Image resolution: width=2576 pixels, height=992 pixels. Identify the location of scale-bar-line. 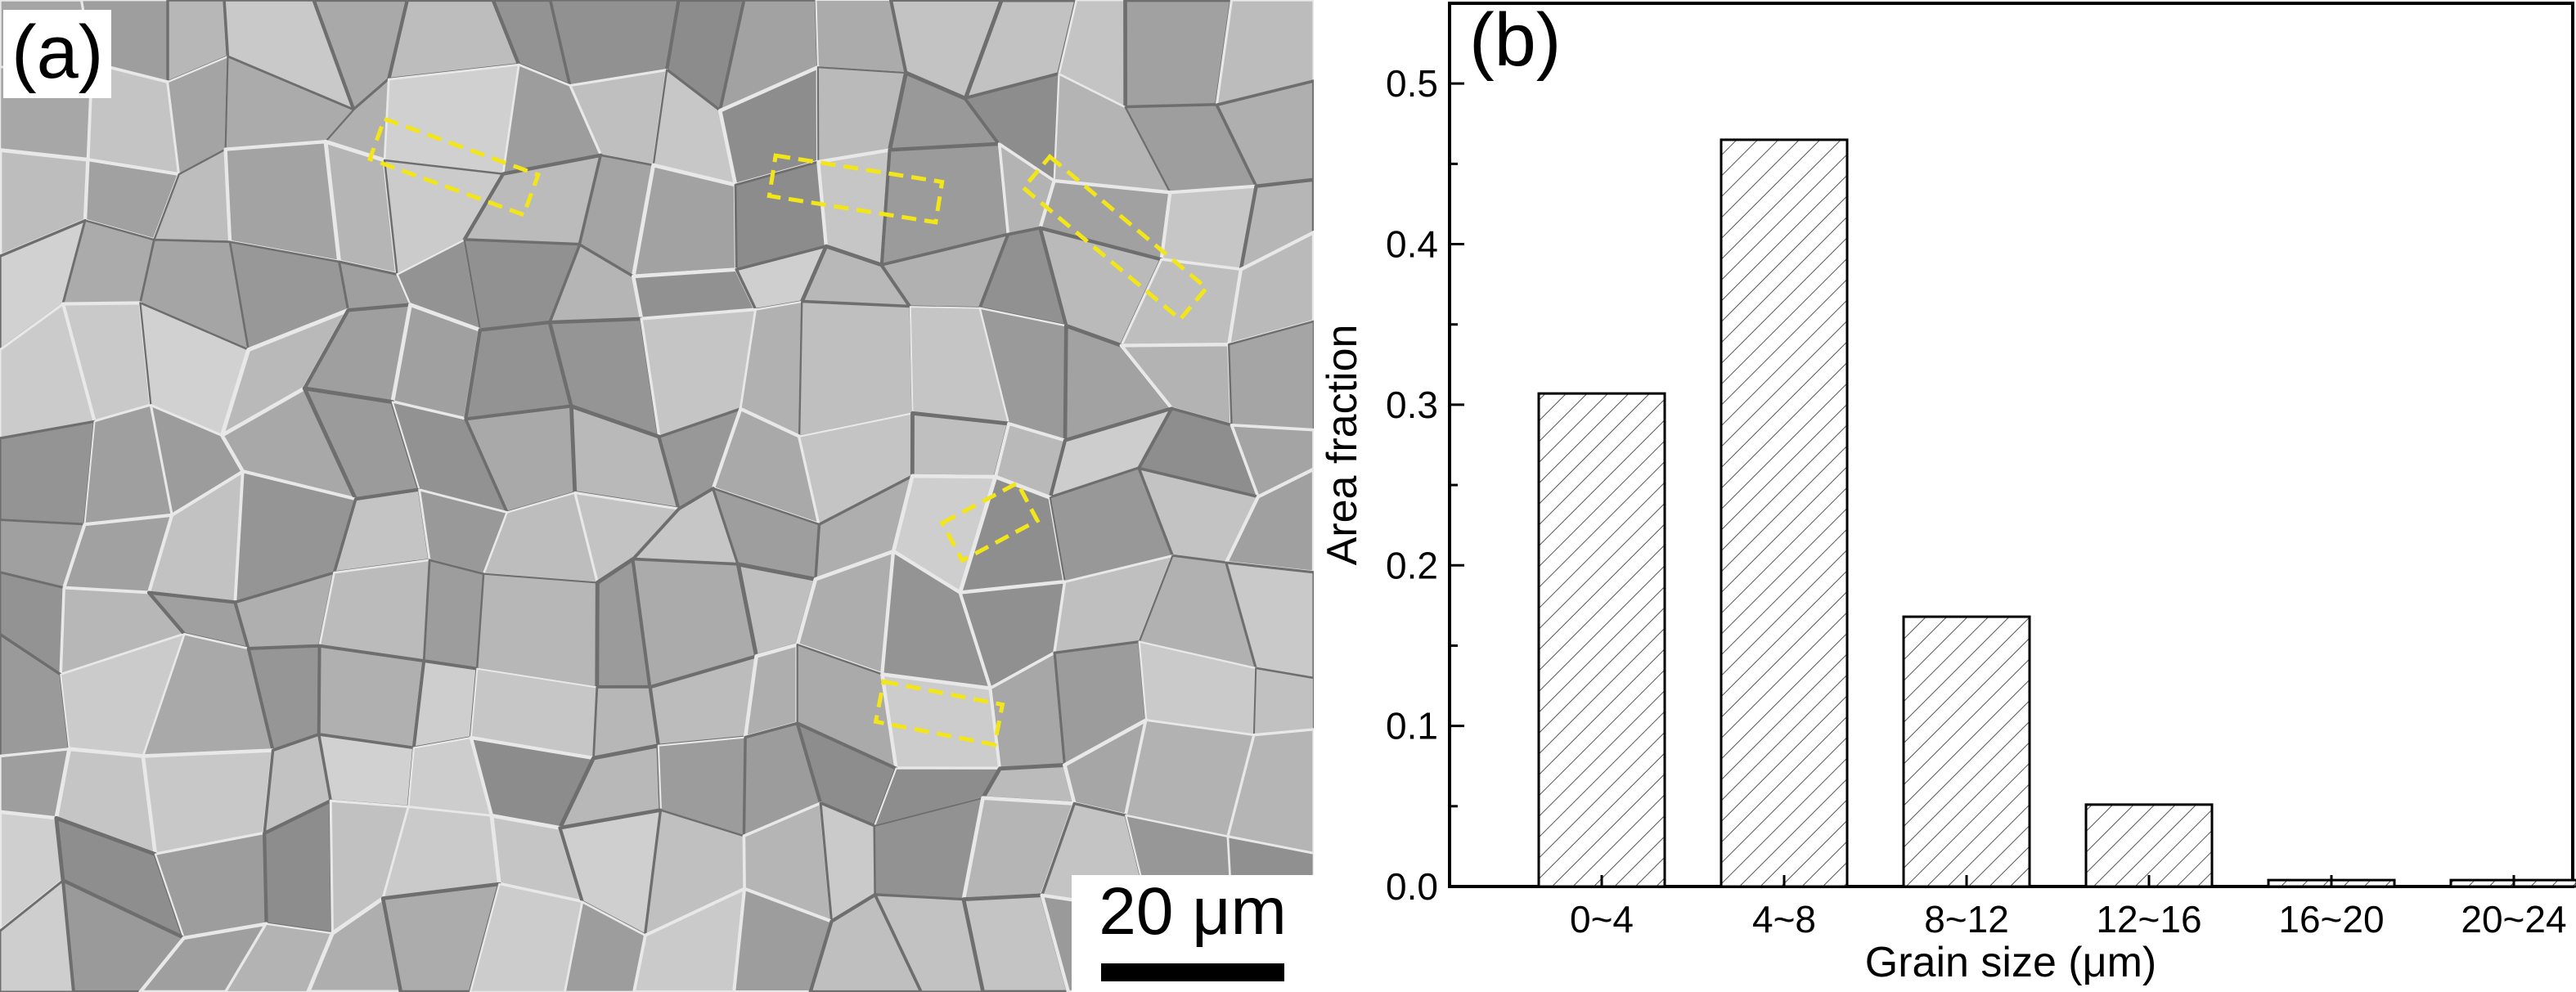
(1192, 972).